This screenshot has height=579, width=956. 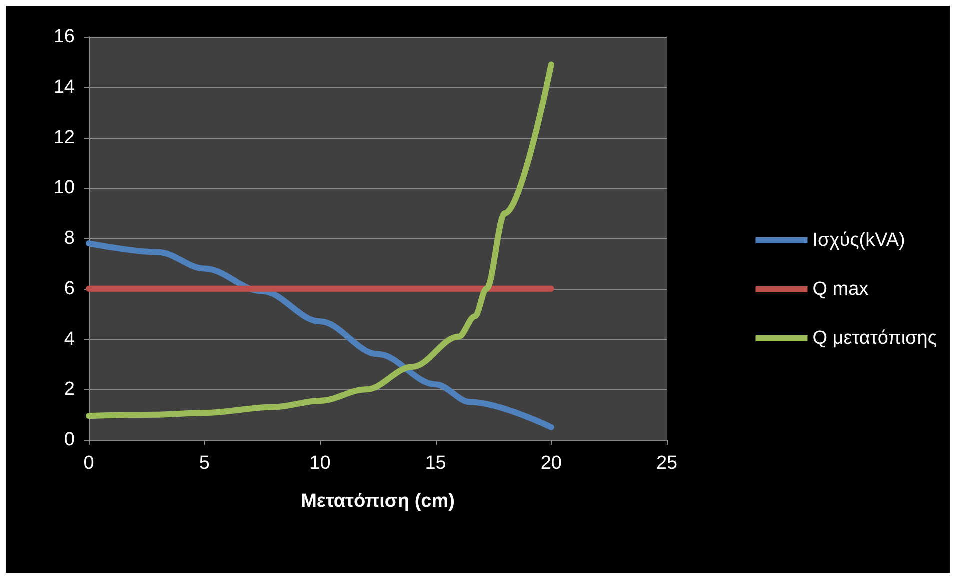 What do you see at coordinates (378, 501) in the screenshot?
I see `x-axis-title: Μετατόπιση (cm)` at bounding box center [378, 501].